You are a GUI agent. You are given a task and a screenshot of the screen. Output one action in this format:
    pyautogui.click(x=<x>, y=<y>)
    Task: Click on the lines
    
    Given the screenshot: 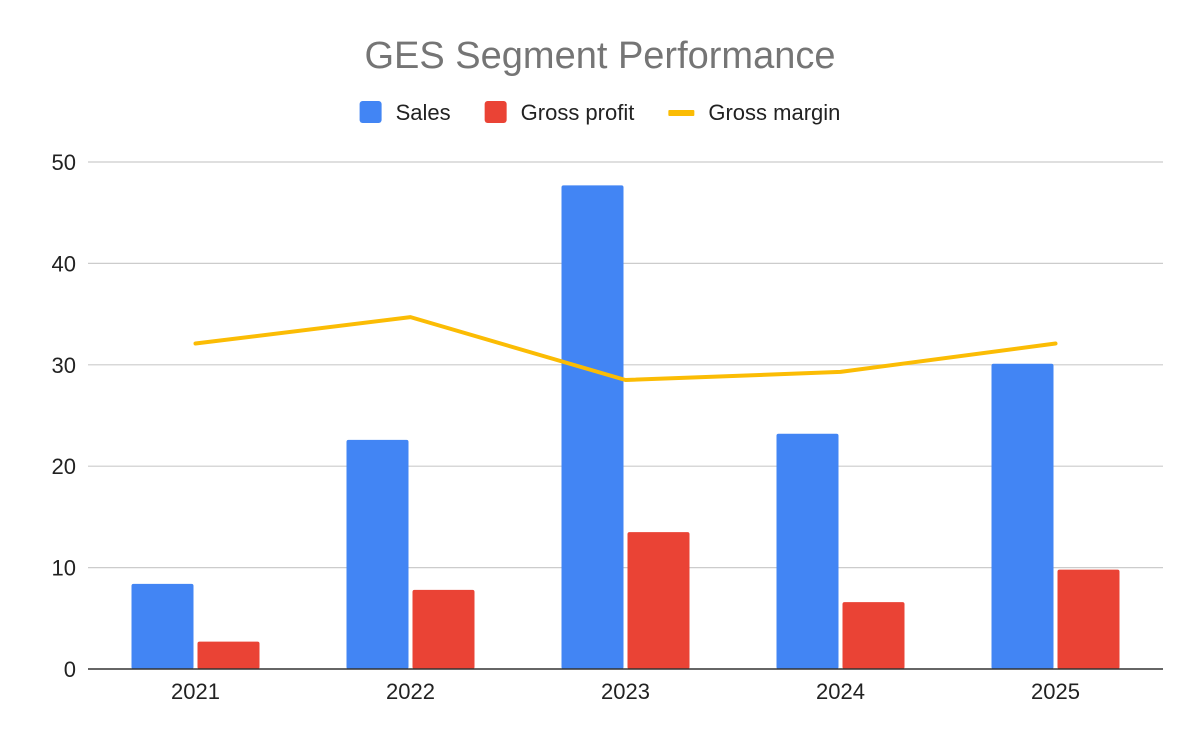 What is the action you would take?
    pyautogui.click(x=625, y=349)
    